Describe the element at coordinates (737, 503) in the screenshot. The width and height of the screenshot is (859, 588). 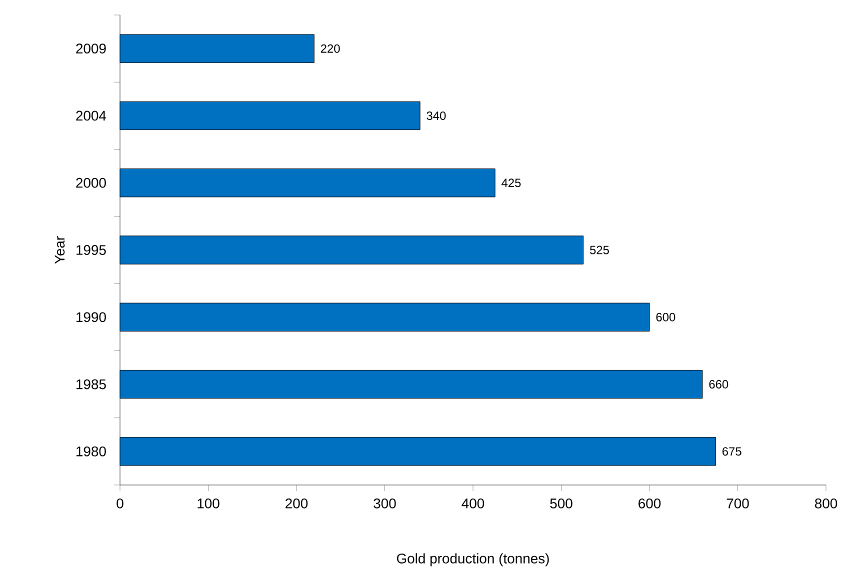
I see `x-tick-label: 700` at that location.